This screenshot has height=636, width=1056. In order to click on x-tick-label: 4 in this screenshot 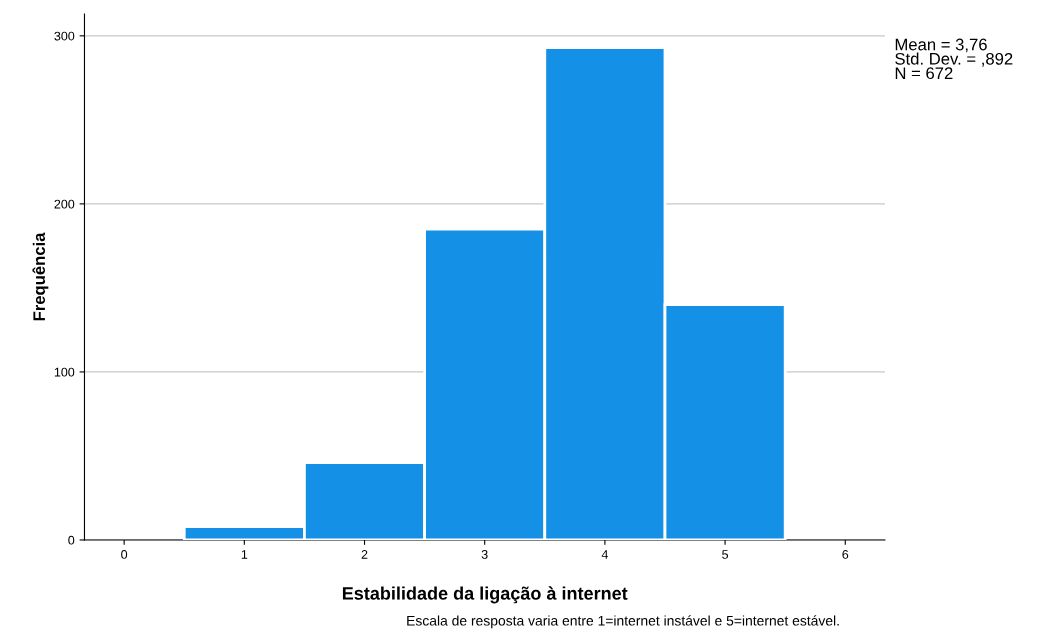, I will do `click(604, 554)`.